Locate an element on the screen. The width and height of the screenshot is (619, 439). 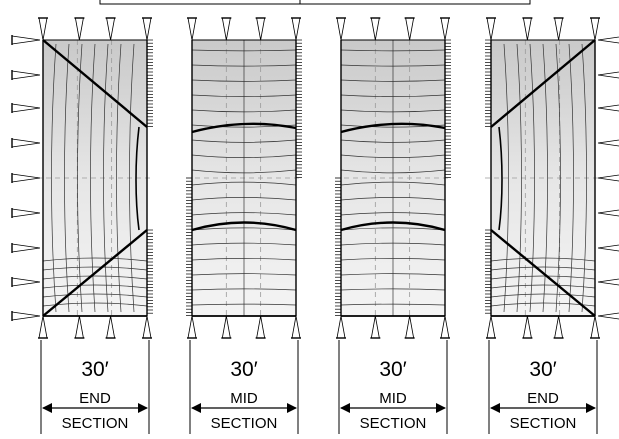
dimension-end-right-arrow-right is located at coordinates (591, 408).